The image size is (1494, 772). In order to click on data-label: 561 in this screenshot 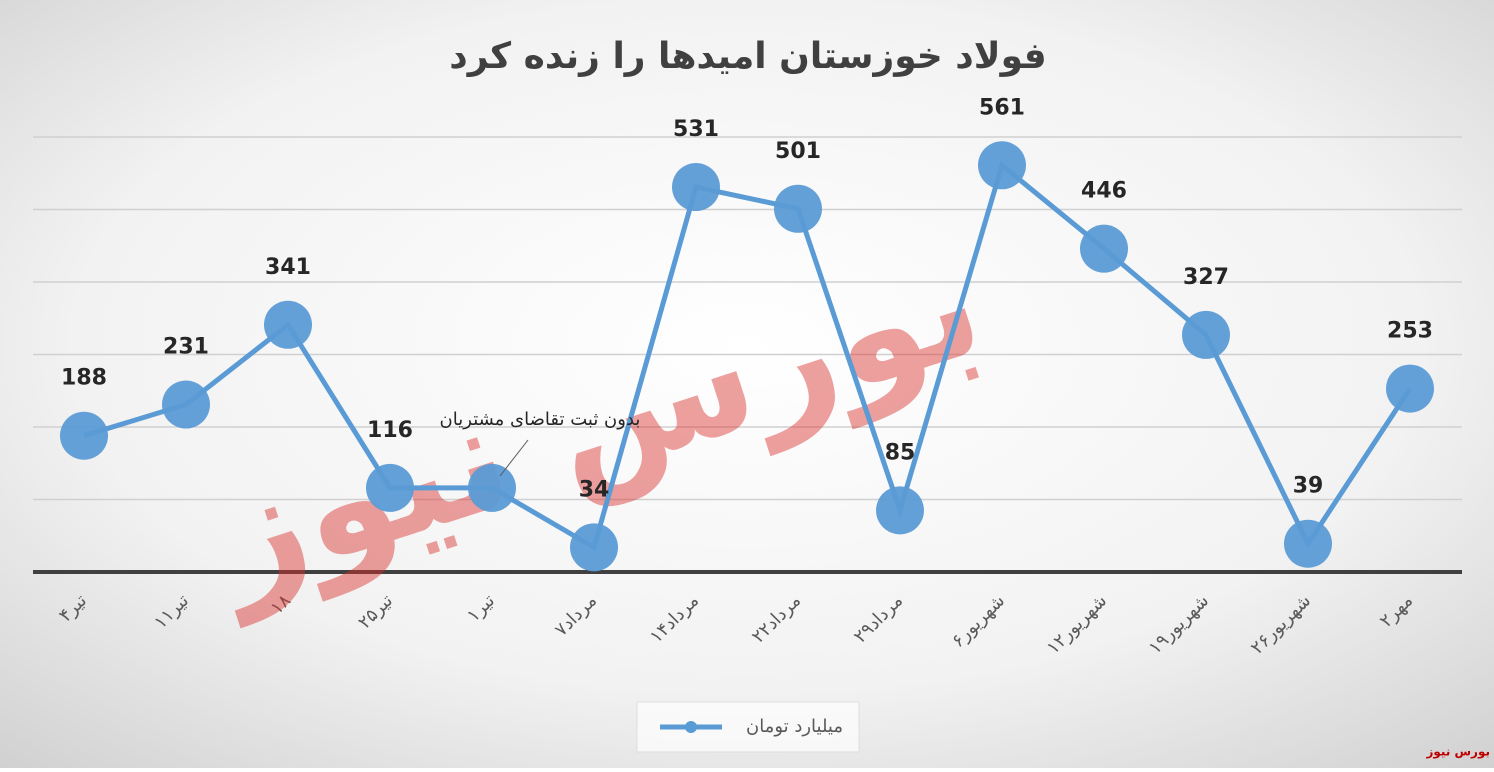, I will do `click(1002, 107)`.